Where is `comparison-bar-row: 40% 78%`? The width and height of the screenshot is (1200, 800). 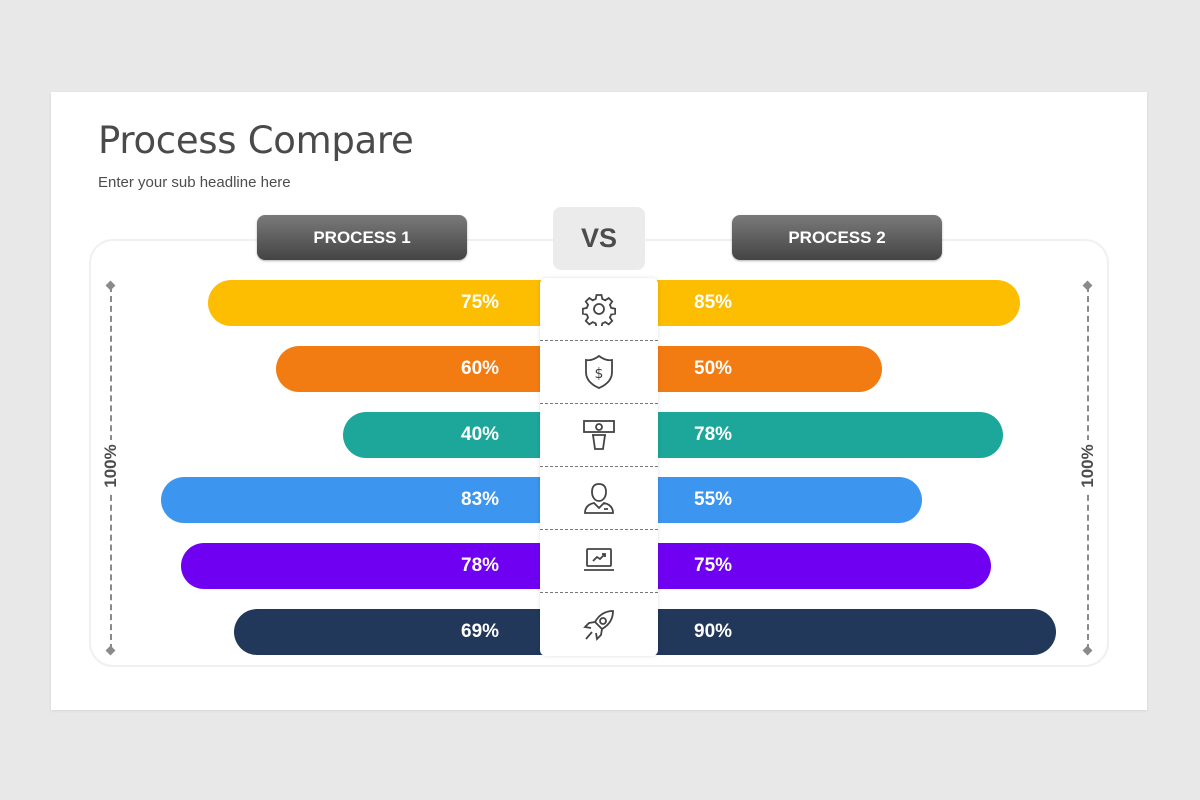 comparison-bar-row: 40% 78% is located at coordinates (673, 434).